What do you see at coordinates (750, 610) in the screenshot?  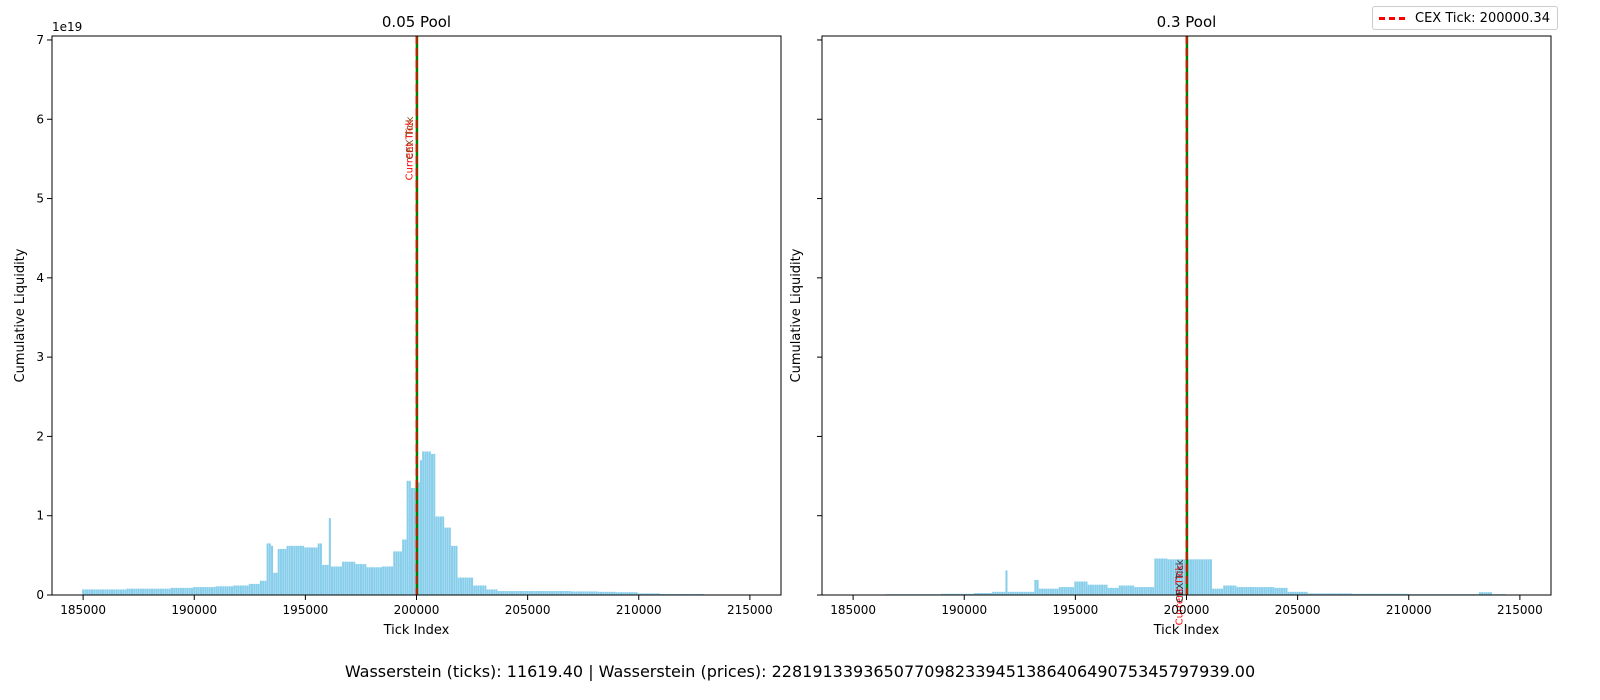 I see `x-tick-label: 215000` at bounding box center [750, 610].